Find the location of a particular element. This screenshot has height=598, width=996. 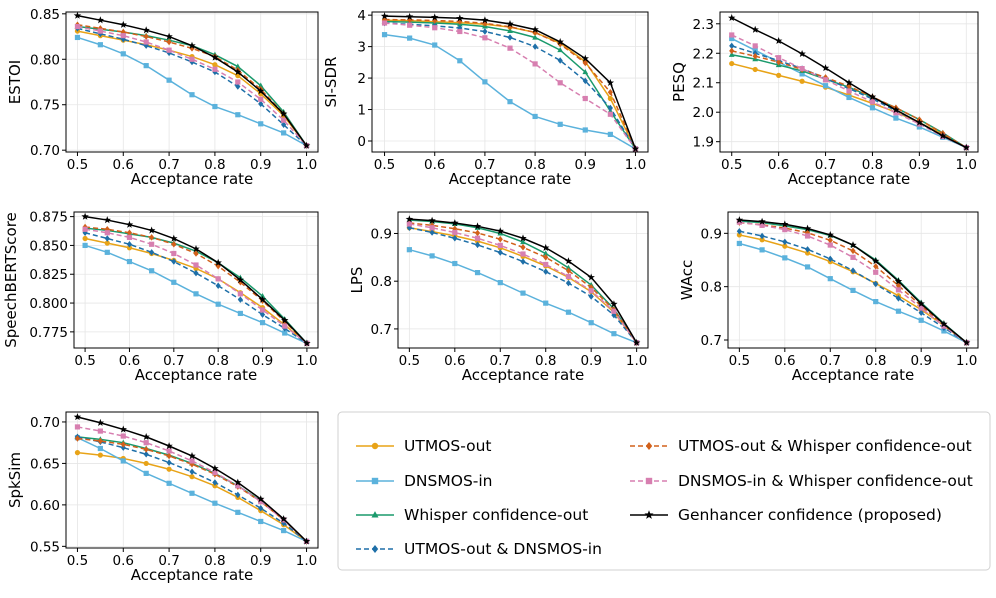

y-tick-label: 0.70 is located at coordinates (45, 151).